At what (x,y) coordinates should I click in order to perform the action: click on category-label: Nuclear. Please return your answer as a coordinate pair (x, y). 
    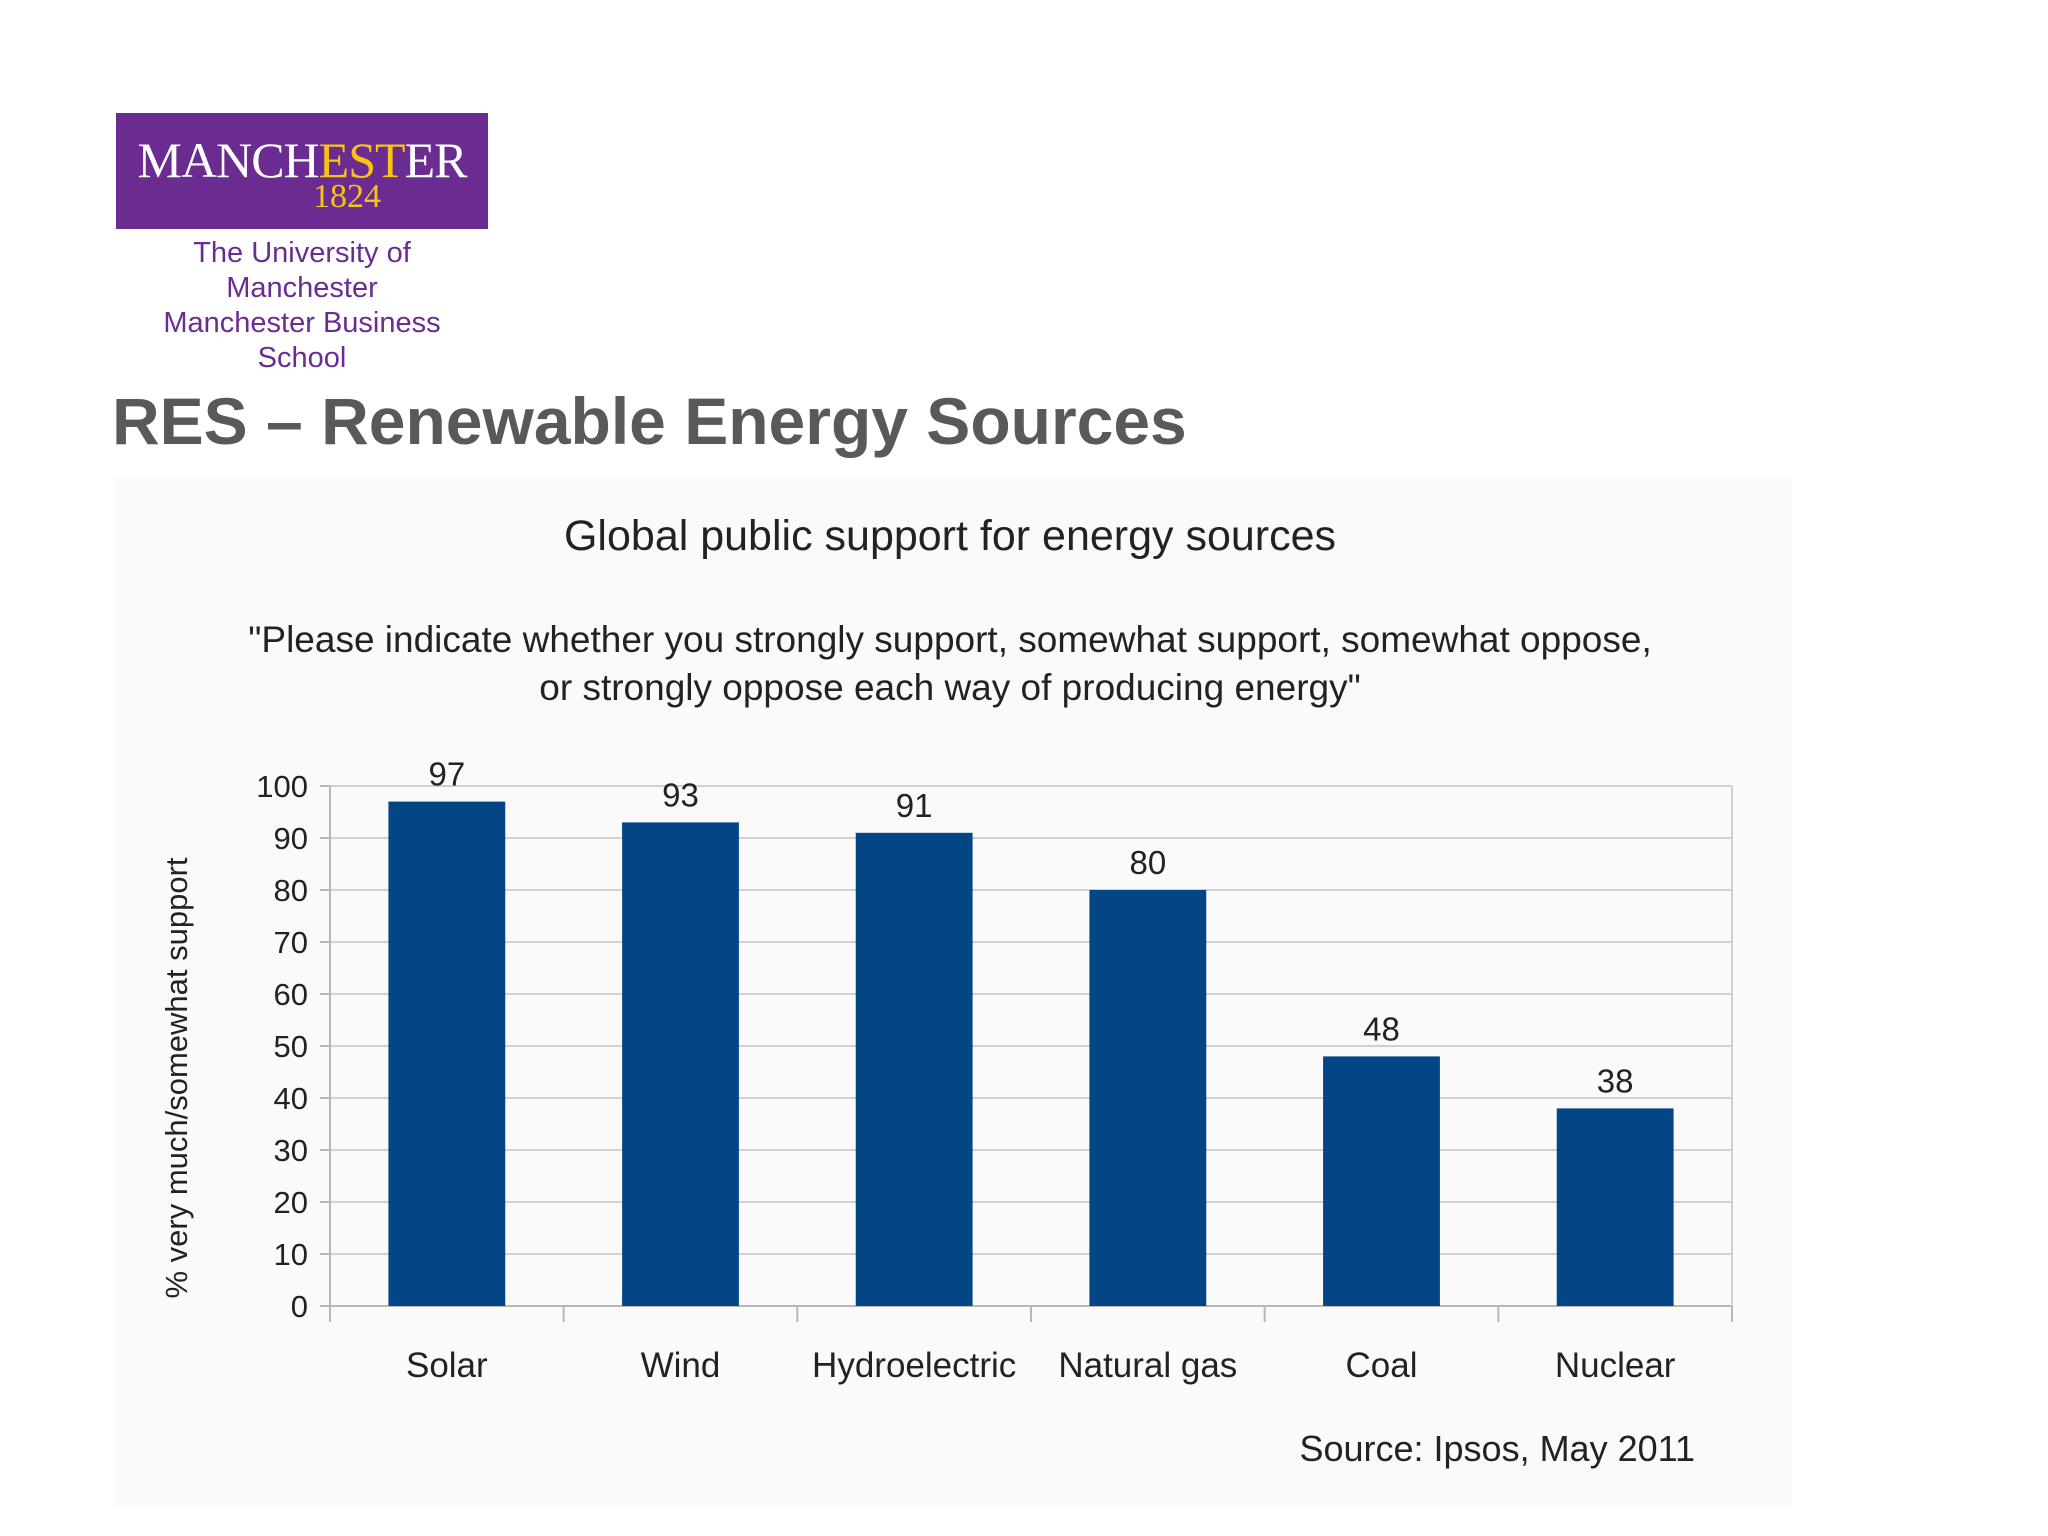
    Looking at the image, I should click on (1615, 1365).